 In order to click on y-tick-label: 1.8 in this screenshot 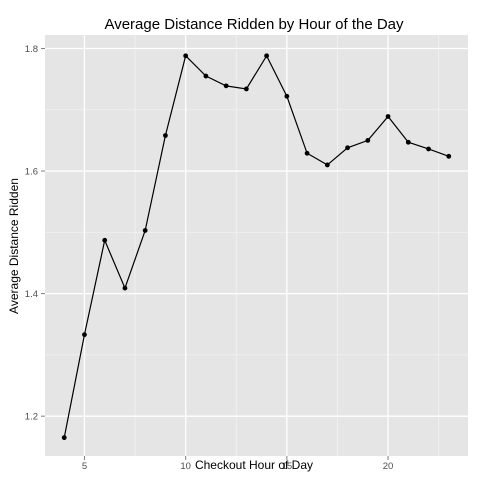, I will do `click(31, 49)`.